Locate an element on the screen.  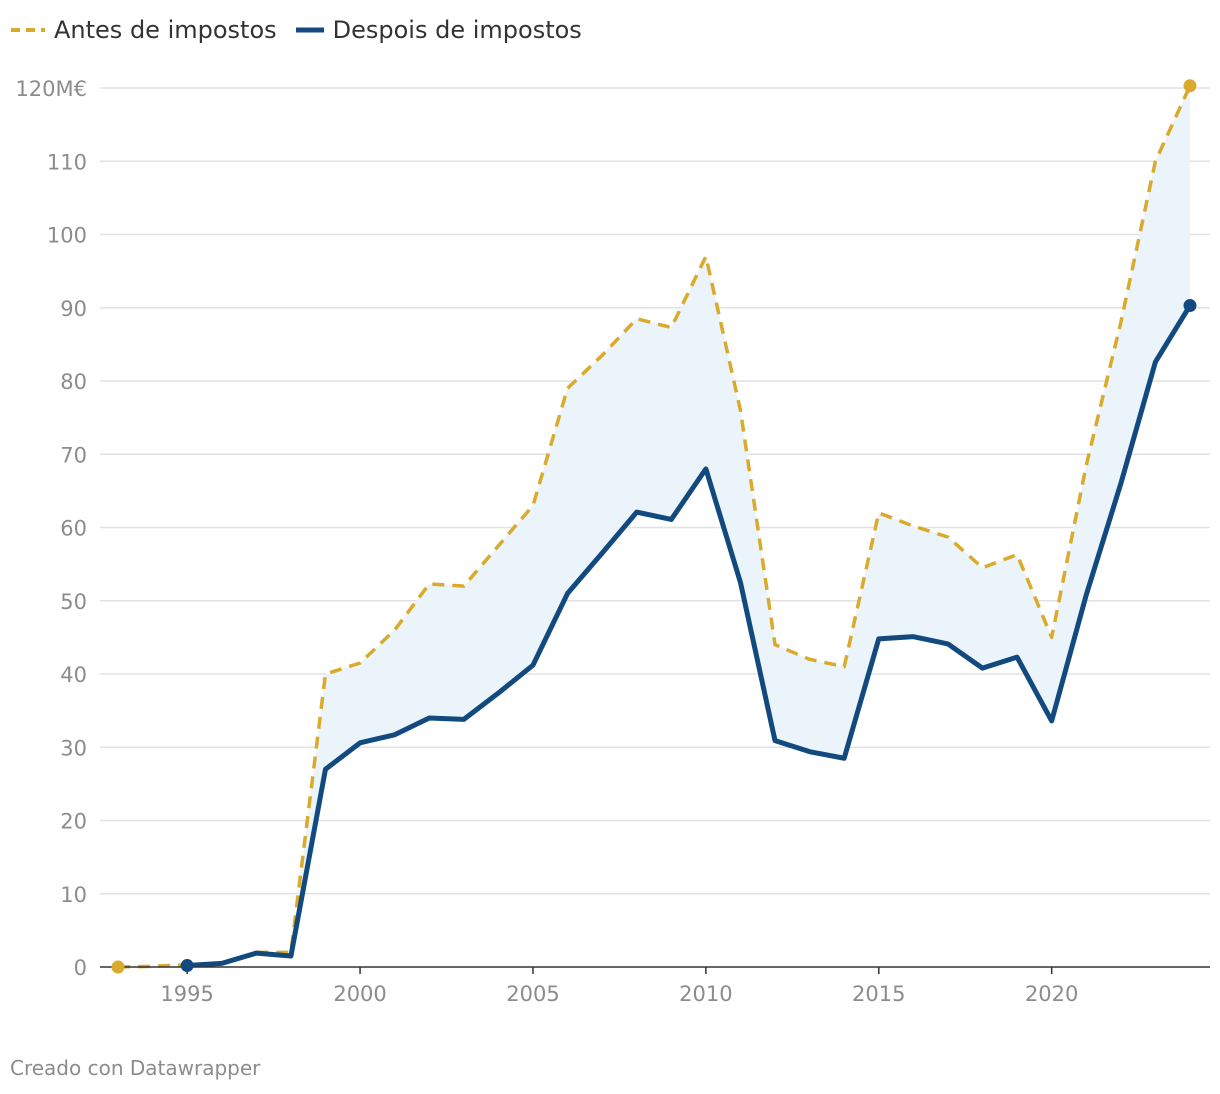
x-tick-label-2020: 2020 is located at coordinates (1051, 994).